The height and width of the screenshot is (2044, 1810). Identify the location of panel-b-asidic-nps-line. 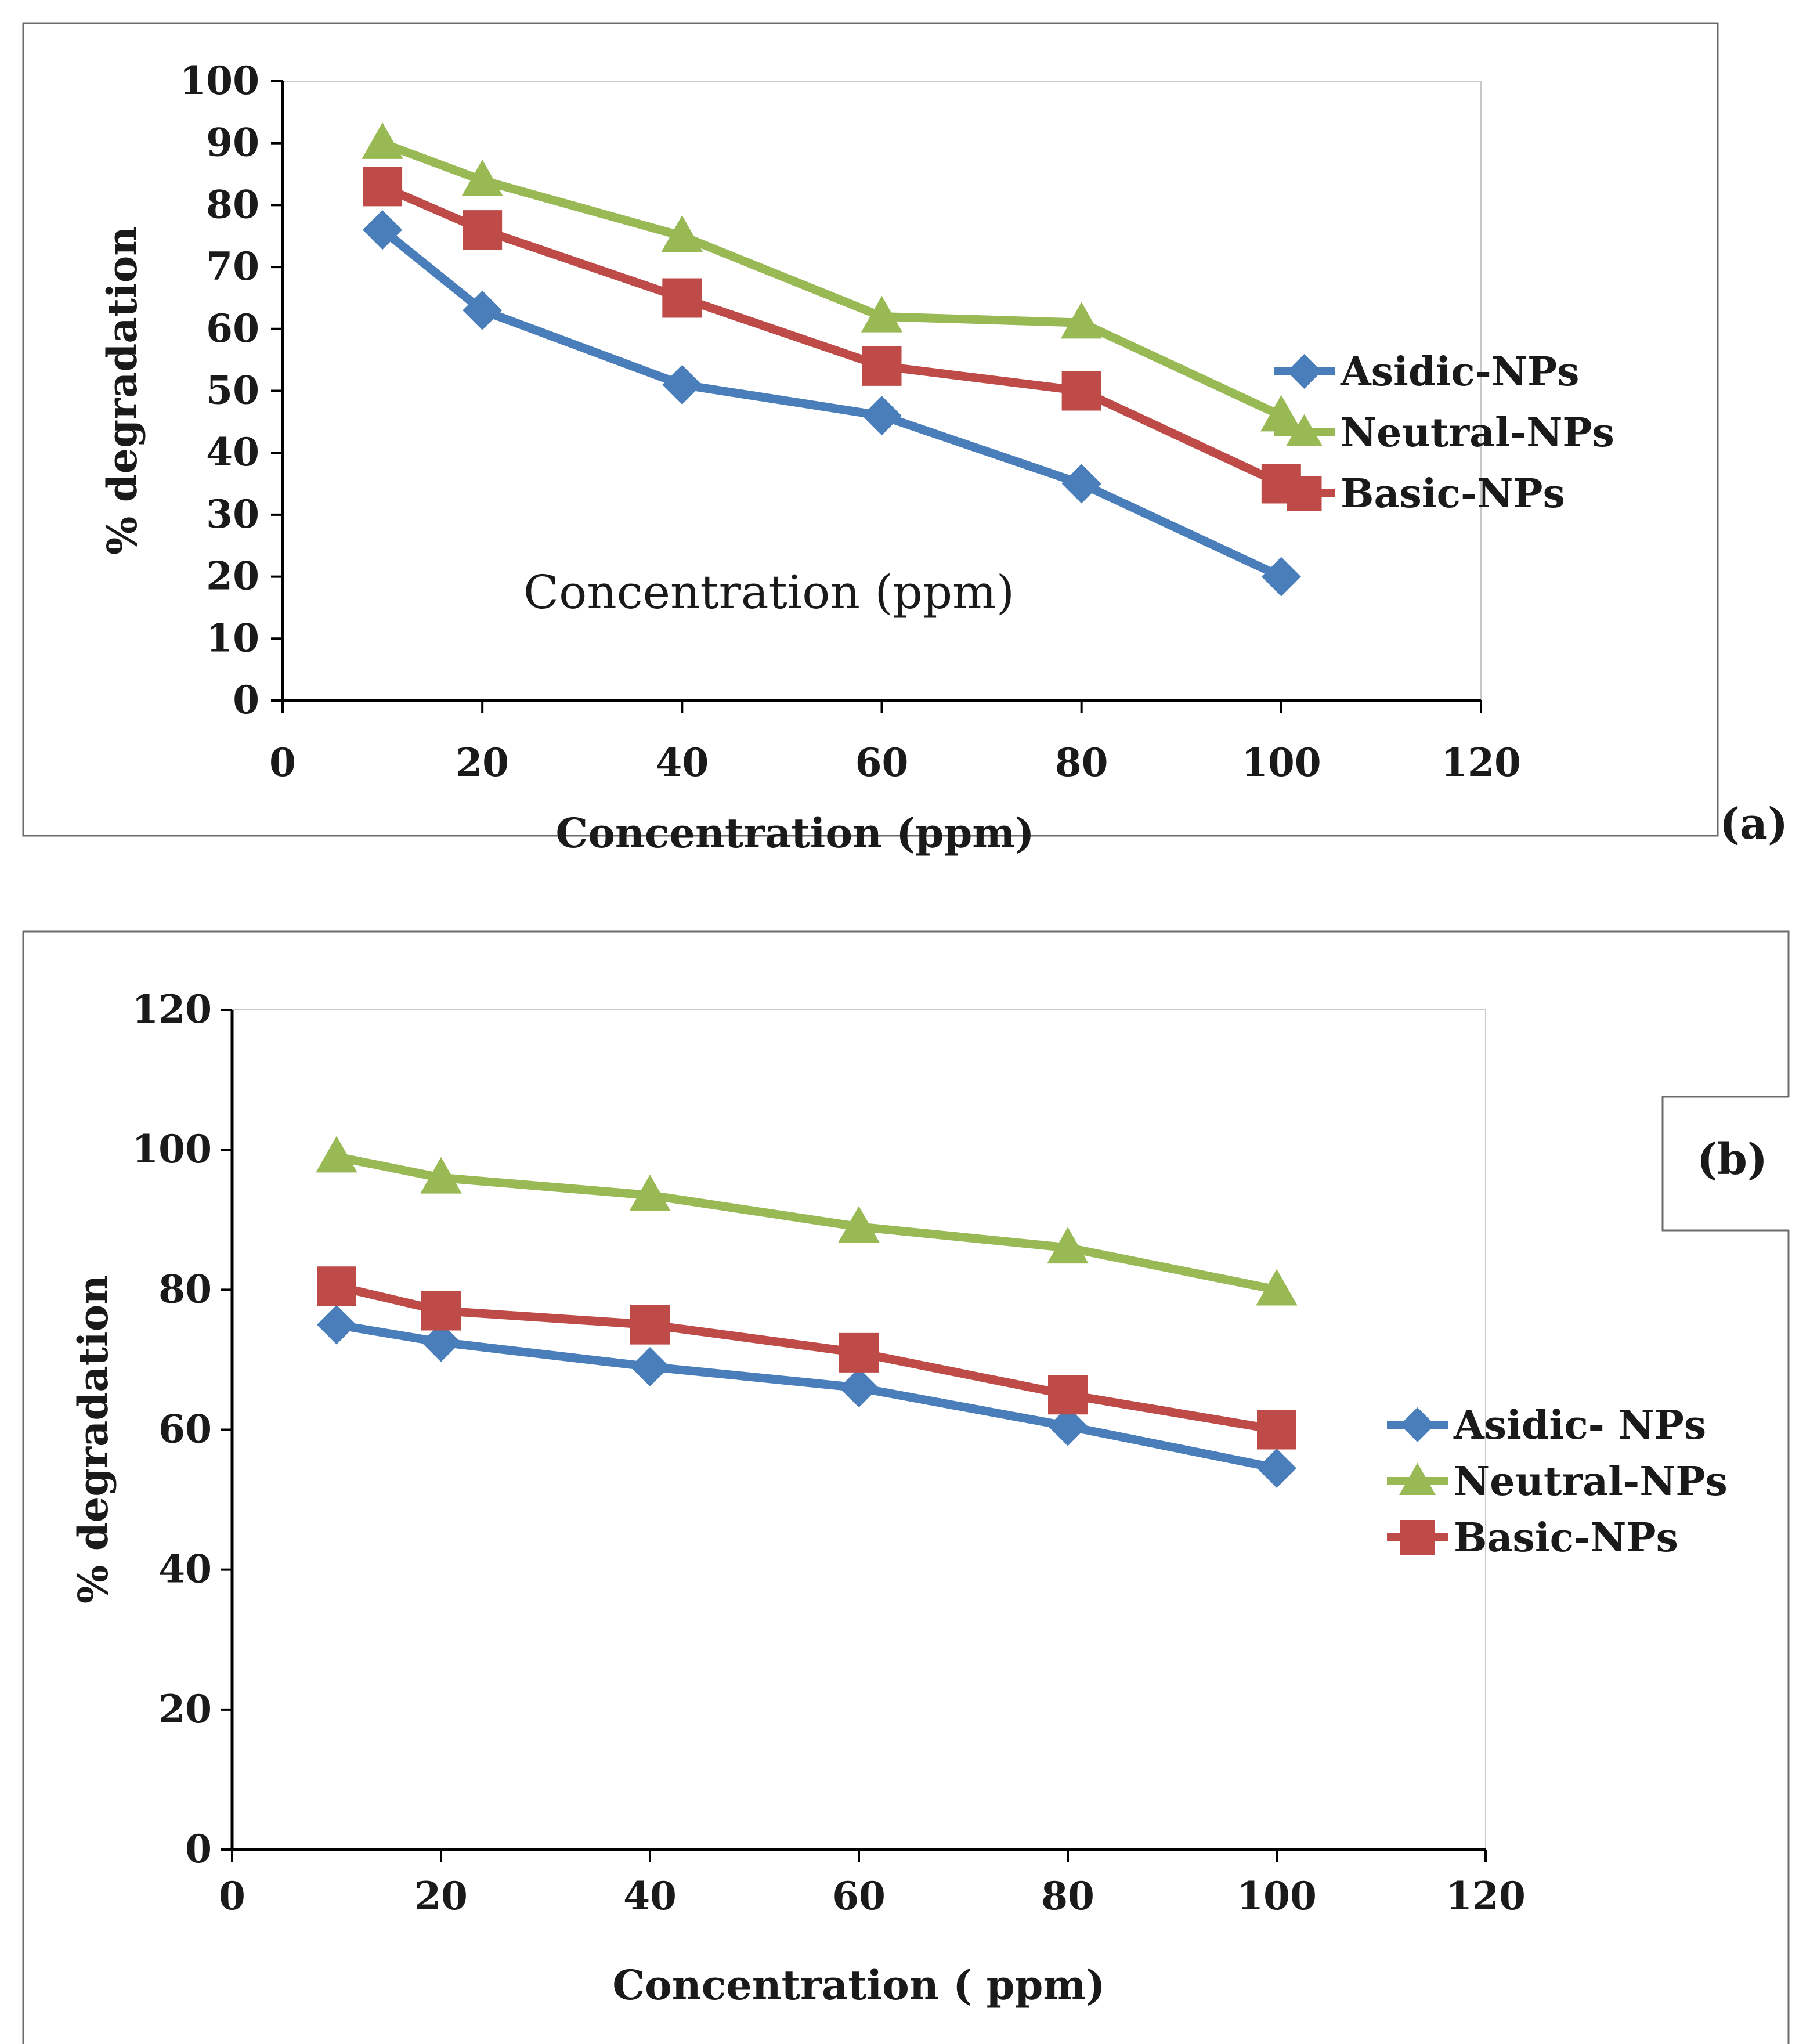
(806, 1397).